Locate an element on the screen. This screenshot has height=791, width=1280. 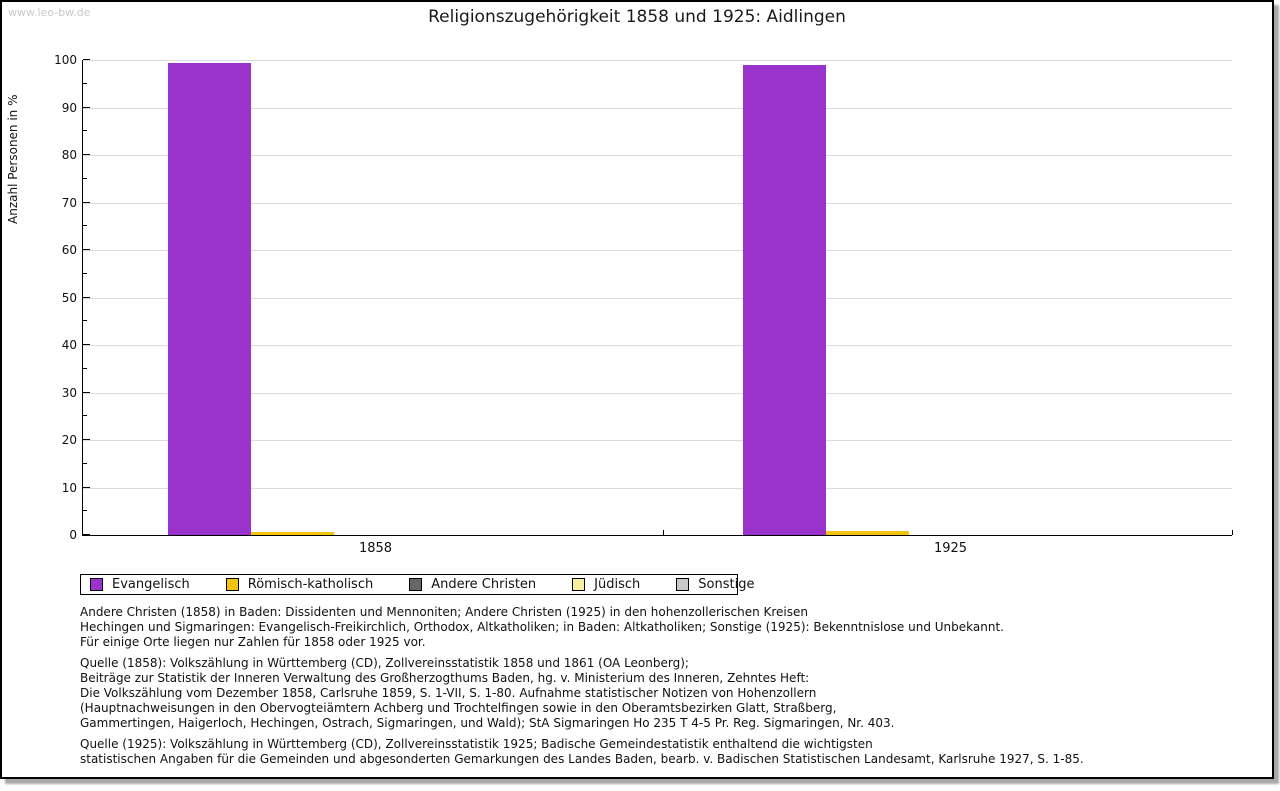
y-axis-tick-label: 50 is located at coordinates (69, 297).